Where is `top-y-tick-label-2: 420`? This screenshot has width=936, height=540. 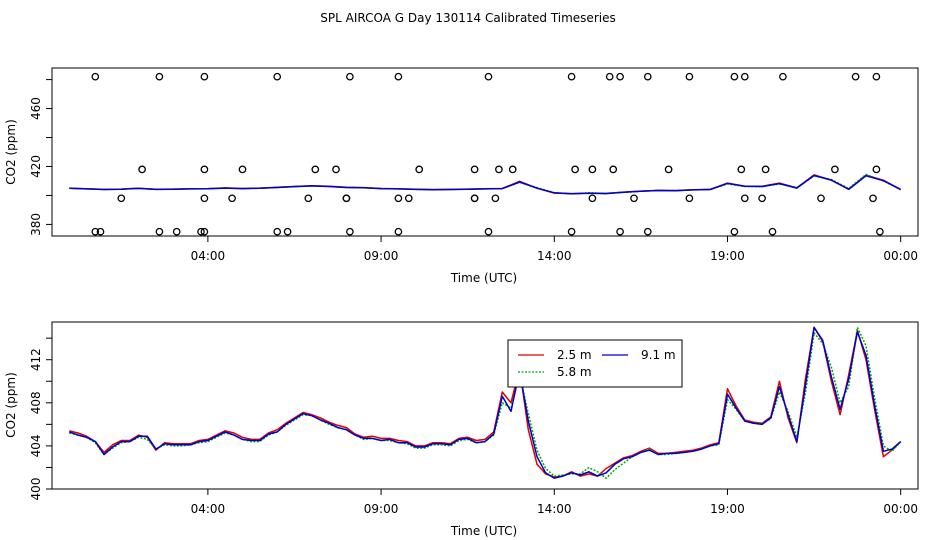 top-y-tick-label-2: 420 is located at coordinates (36, 166).